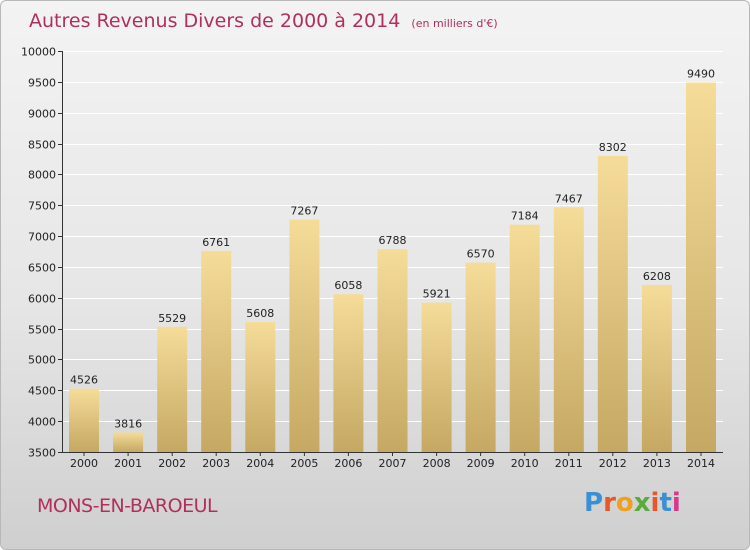  I want to click on x-tick-label: 2008, so click(437, 463).